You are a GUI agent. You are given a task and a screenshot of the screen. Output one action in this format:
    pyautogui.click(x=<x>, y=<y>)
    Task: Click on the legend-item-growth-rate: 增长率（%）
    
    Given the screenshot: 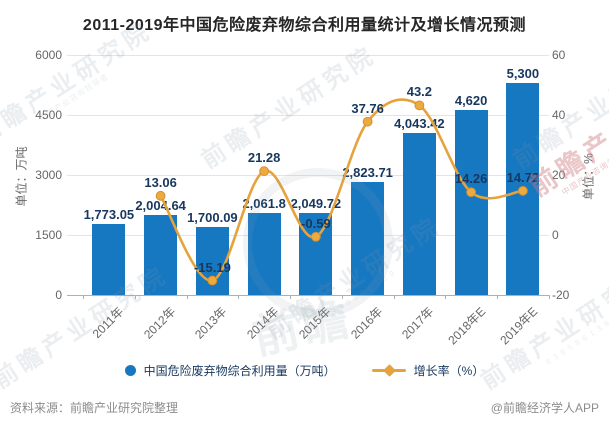 What is the action you would take?
    pyautogui.click(x=428, y=370)
    